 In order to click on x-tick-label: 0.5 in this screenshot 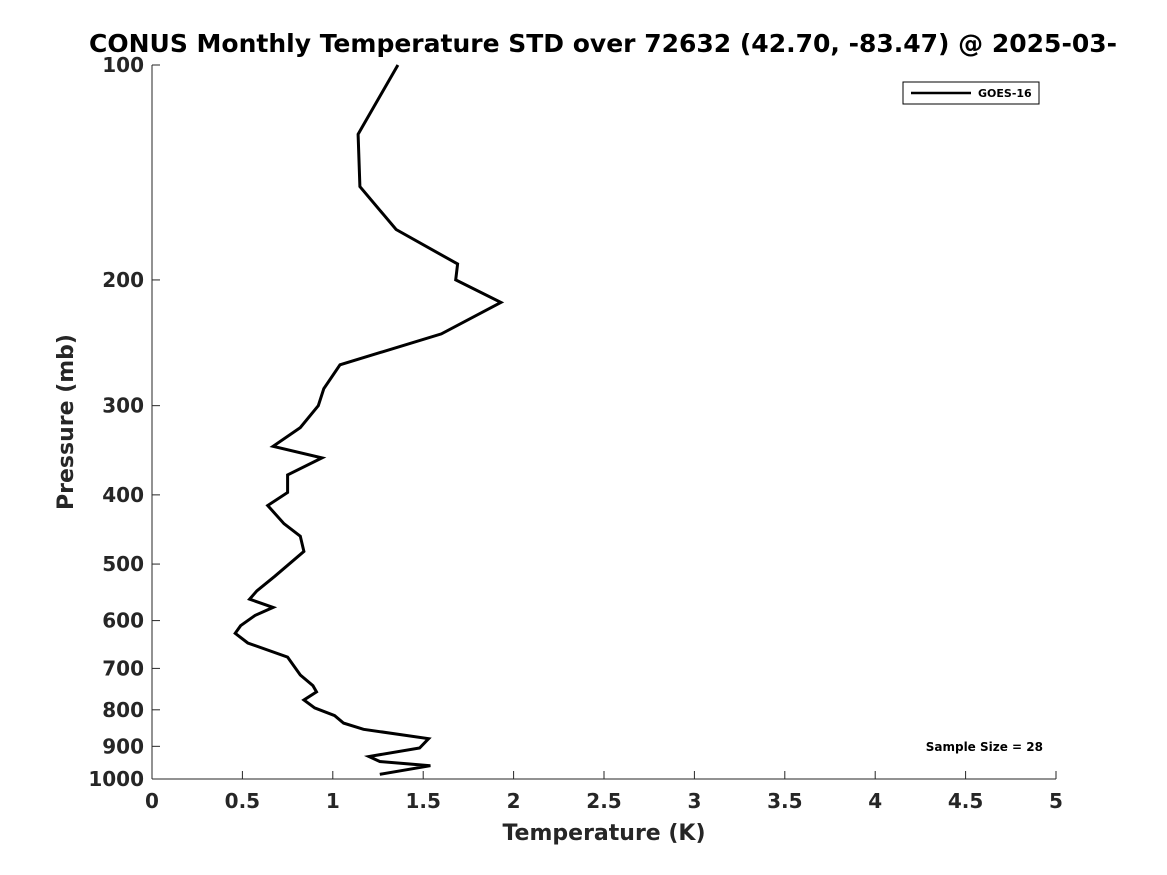, I will do `click(242, 801)`.